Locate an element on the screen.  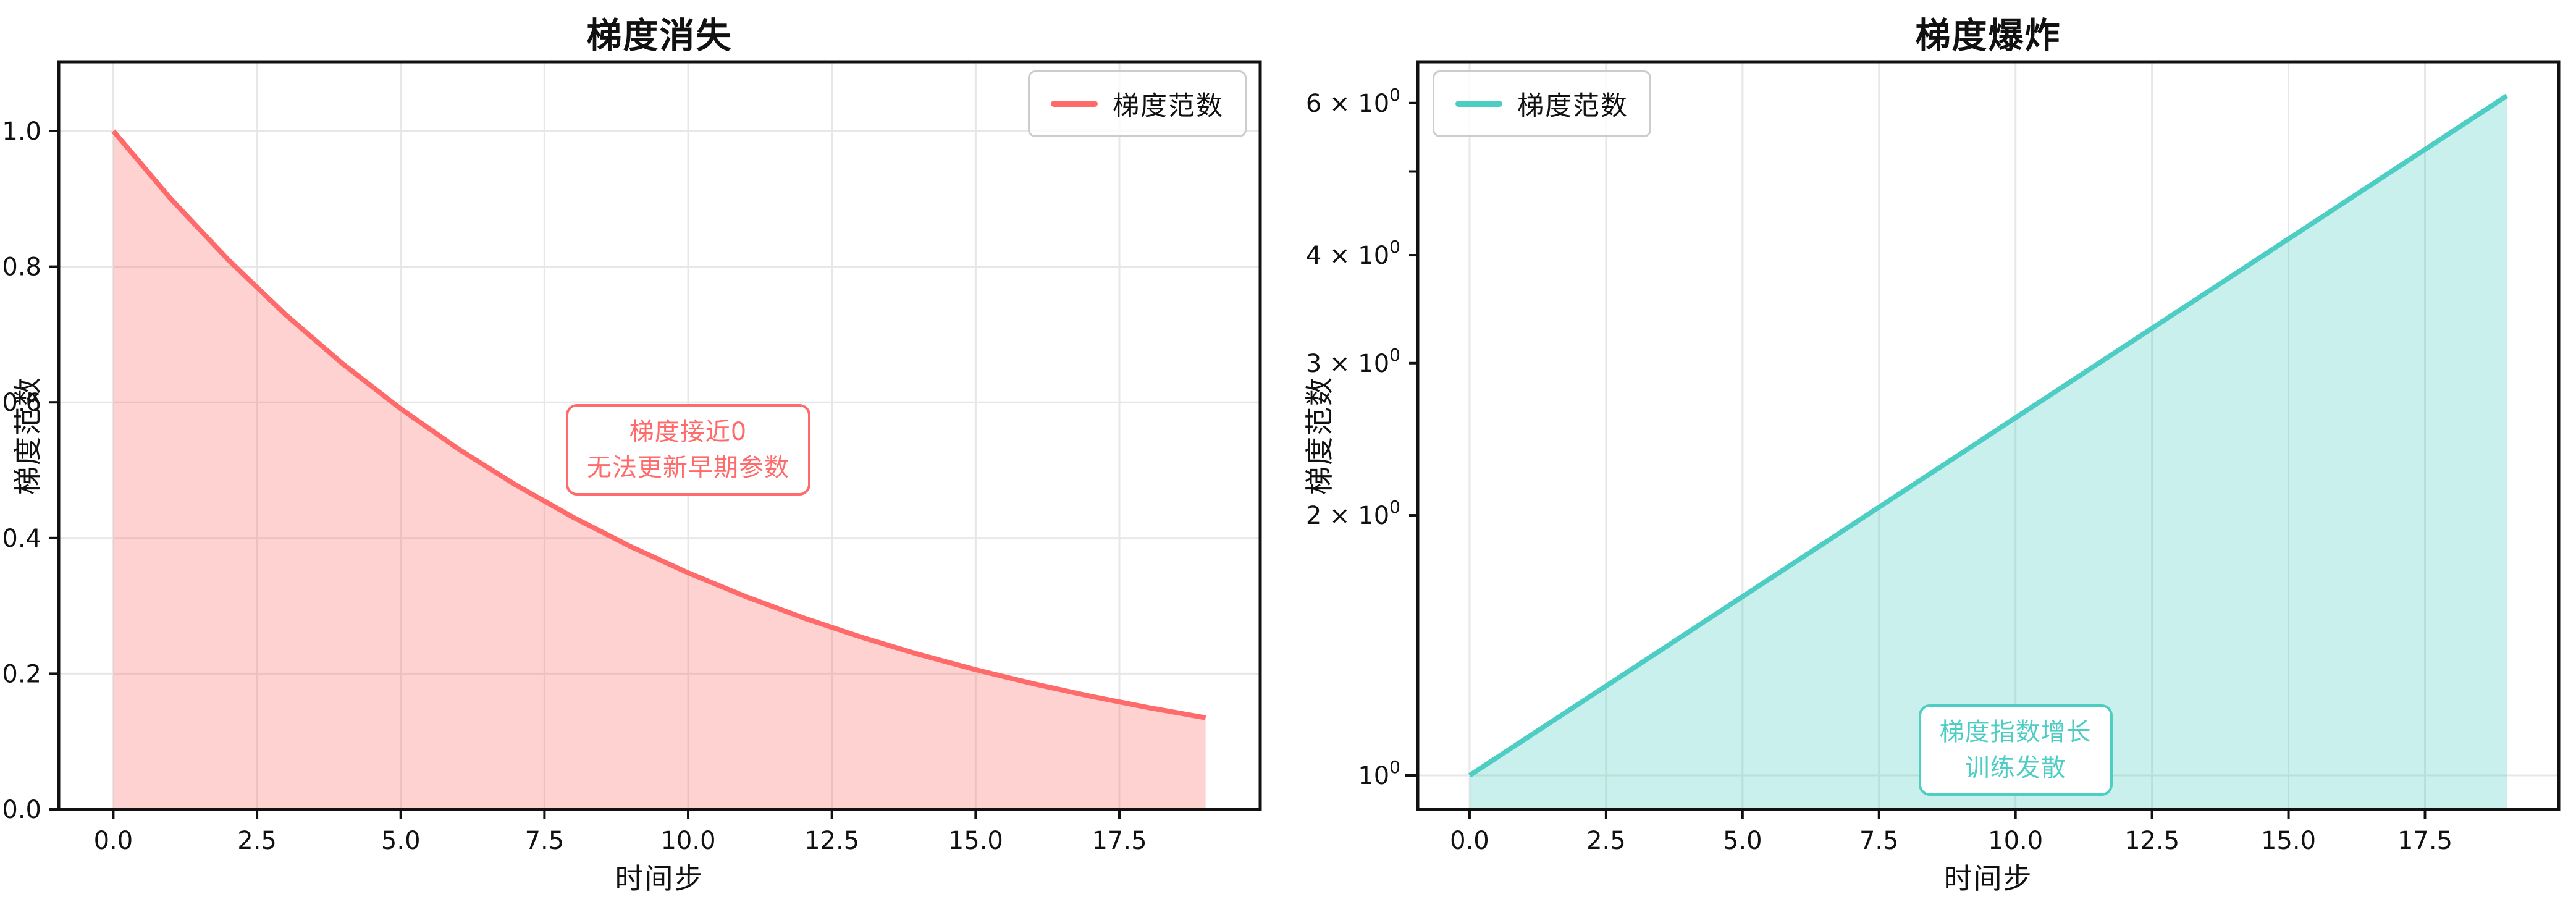
chart-title: 梯度消失 is located at coordinates (659, 35).